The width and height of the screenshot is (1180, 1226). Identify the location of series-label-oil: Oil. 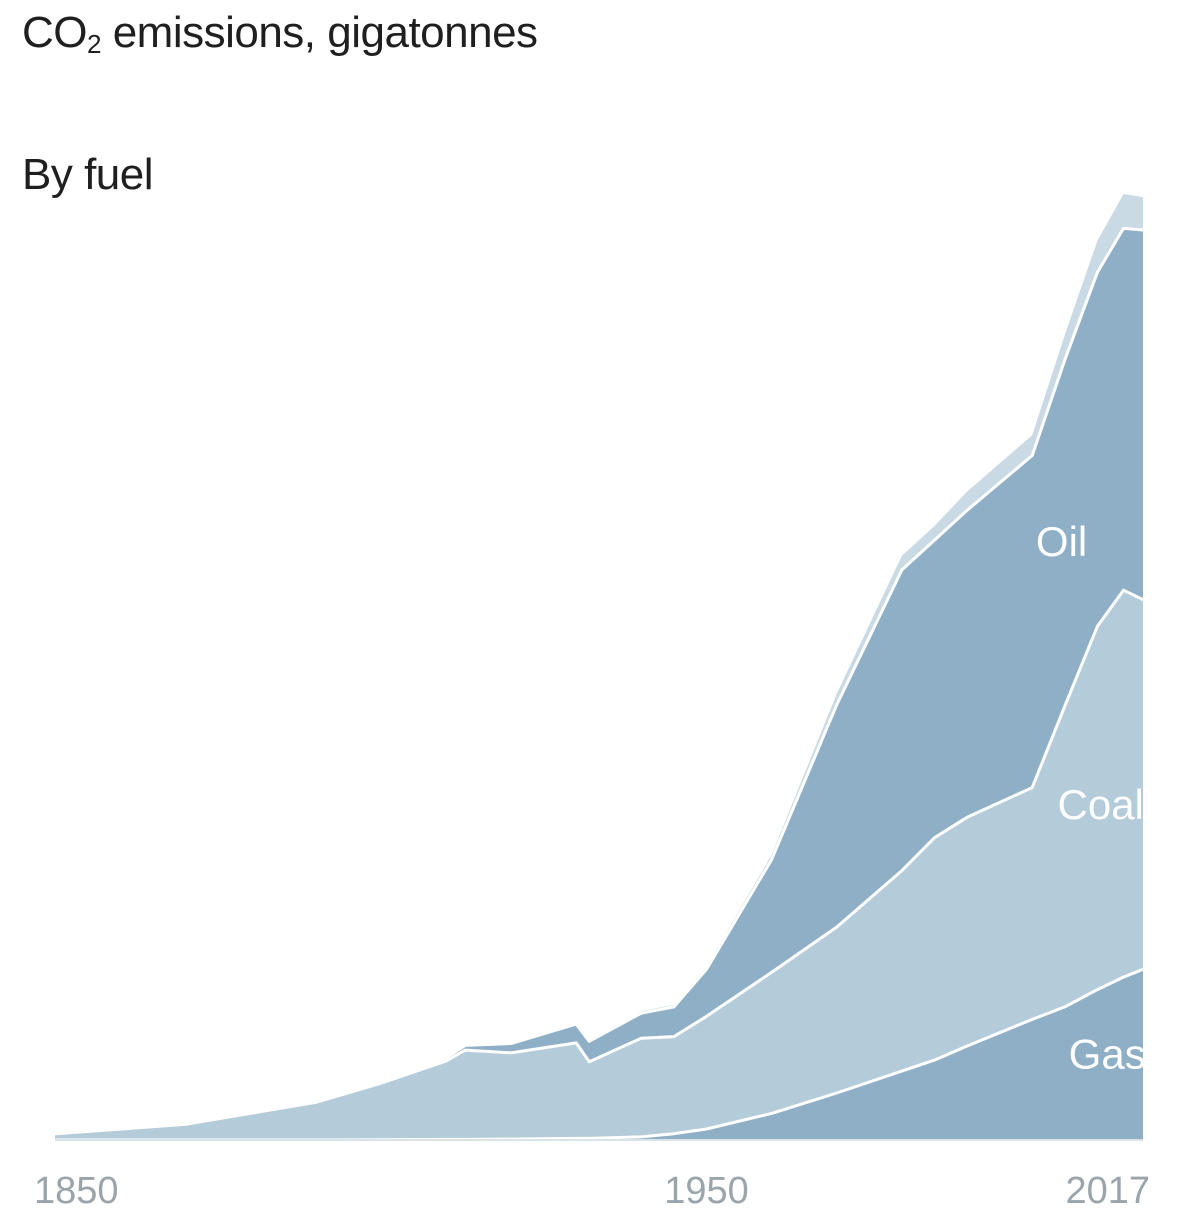
(1061, 541).